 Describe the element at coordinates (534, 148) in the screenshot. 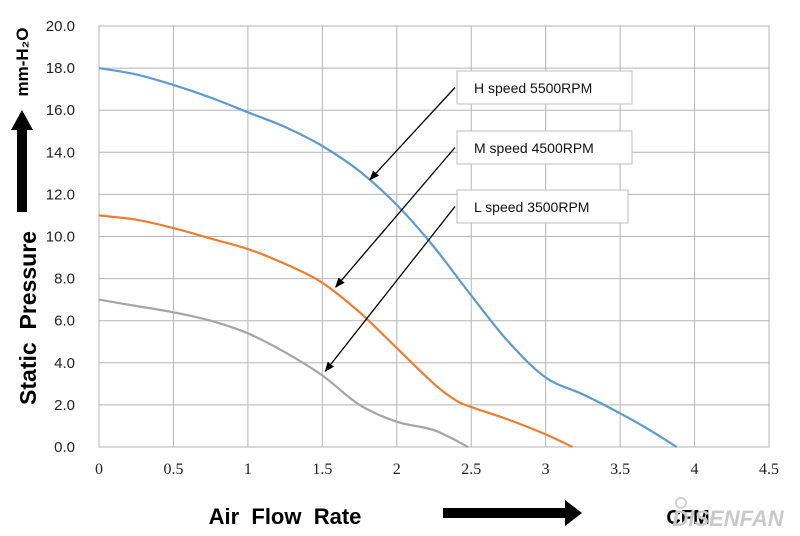

I see `callout-label: M speed 4500RPM` at that location.